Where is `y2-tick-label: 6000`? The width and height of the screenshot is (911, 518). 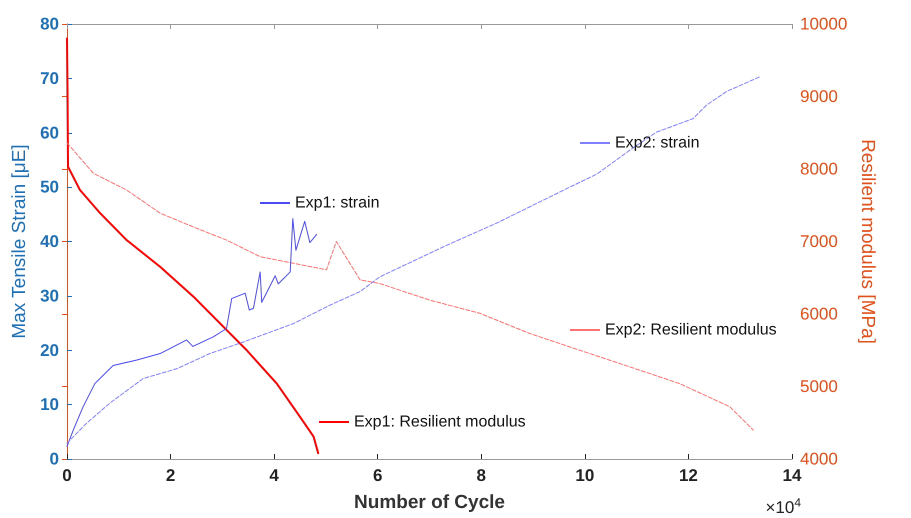
y2-tick-label: 6000 is located at coordinates (819, 314).